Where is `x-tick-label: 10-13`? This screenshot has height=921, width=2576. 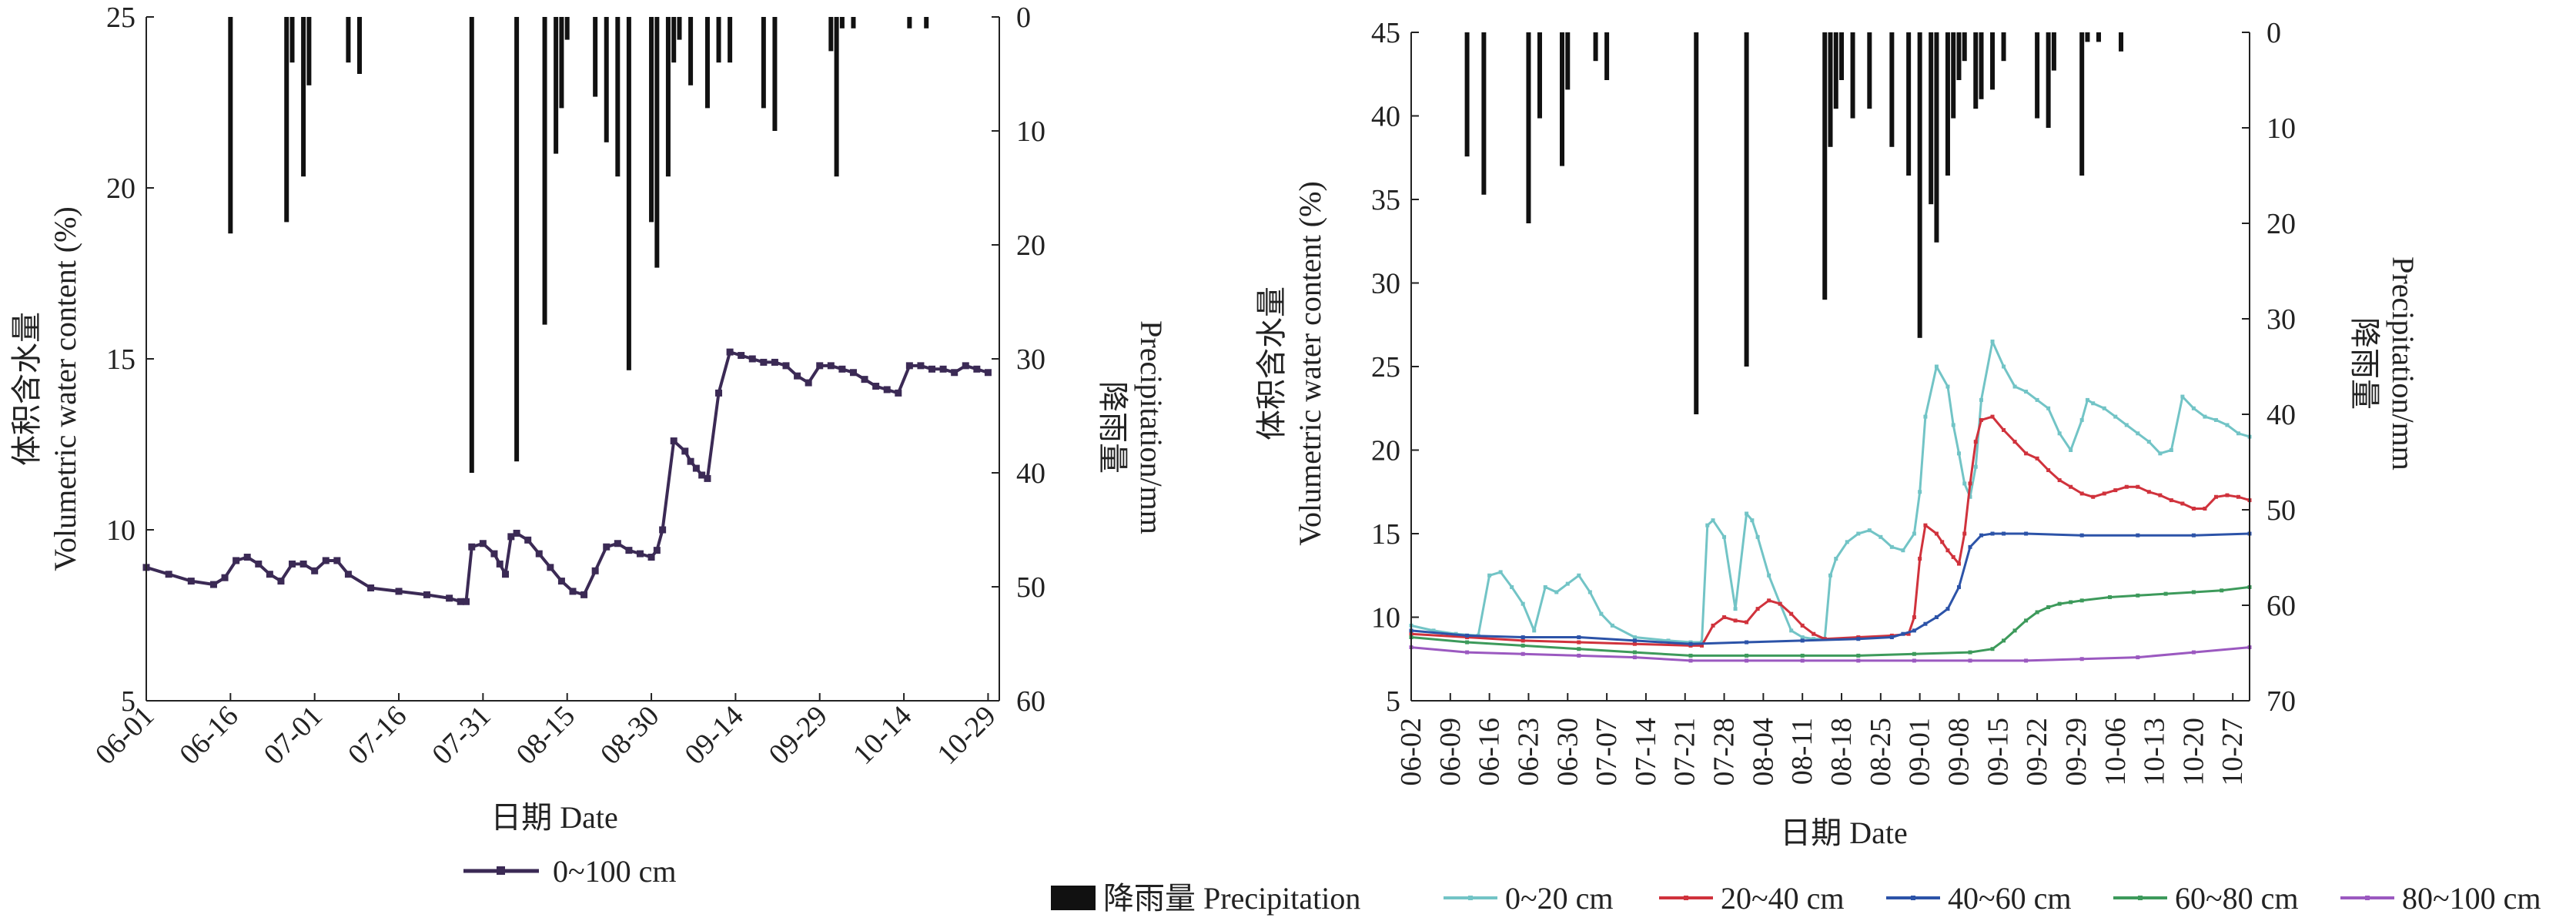 x-tick-label: 10-13 is located at coordinates (2155, 752).